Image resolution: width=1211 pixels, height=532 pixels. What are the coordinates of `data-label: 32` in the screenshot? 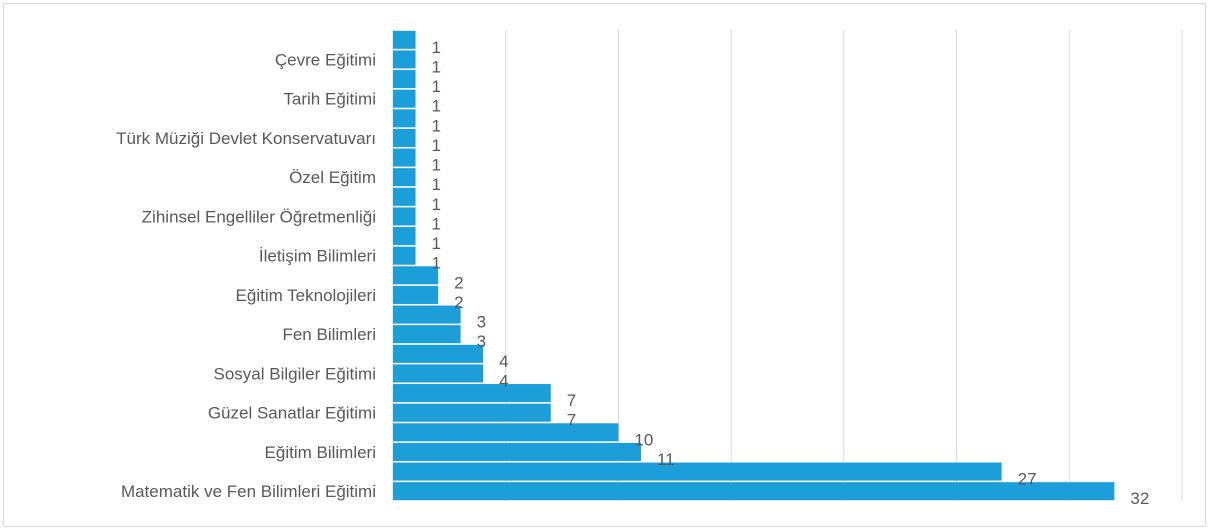 It's located at (1139, 498).